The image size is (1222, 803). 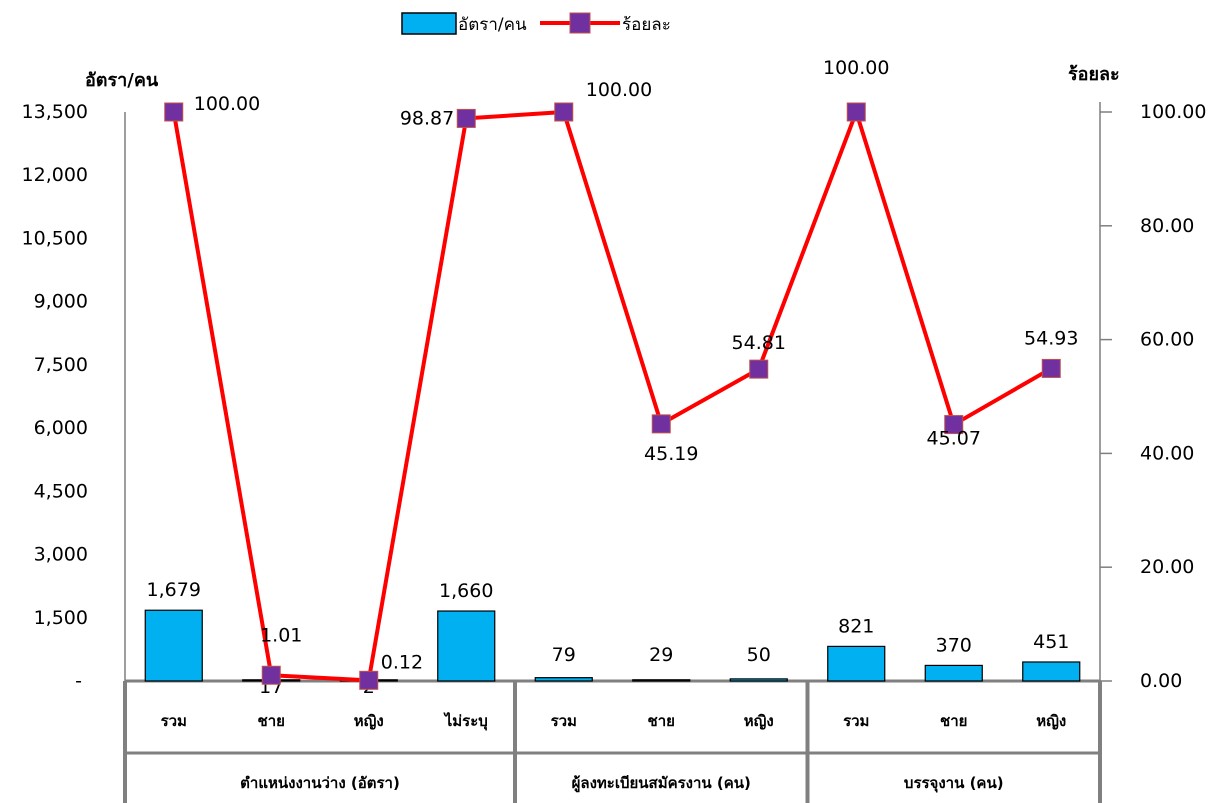 What do you see at coordinates (1167, 340) in the screenshot?
I see `right-tick-label: 60.00` at bounding box center [1167, 340].